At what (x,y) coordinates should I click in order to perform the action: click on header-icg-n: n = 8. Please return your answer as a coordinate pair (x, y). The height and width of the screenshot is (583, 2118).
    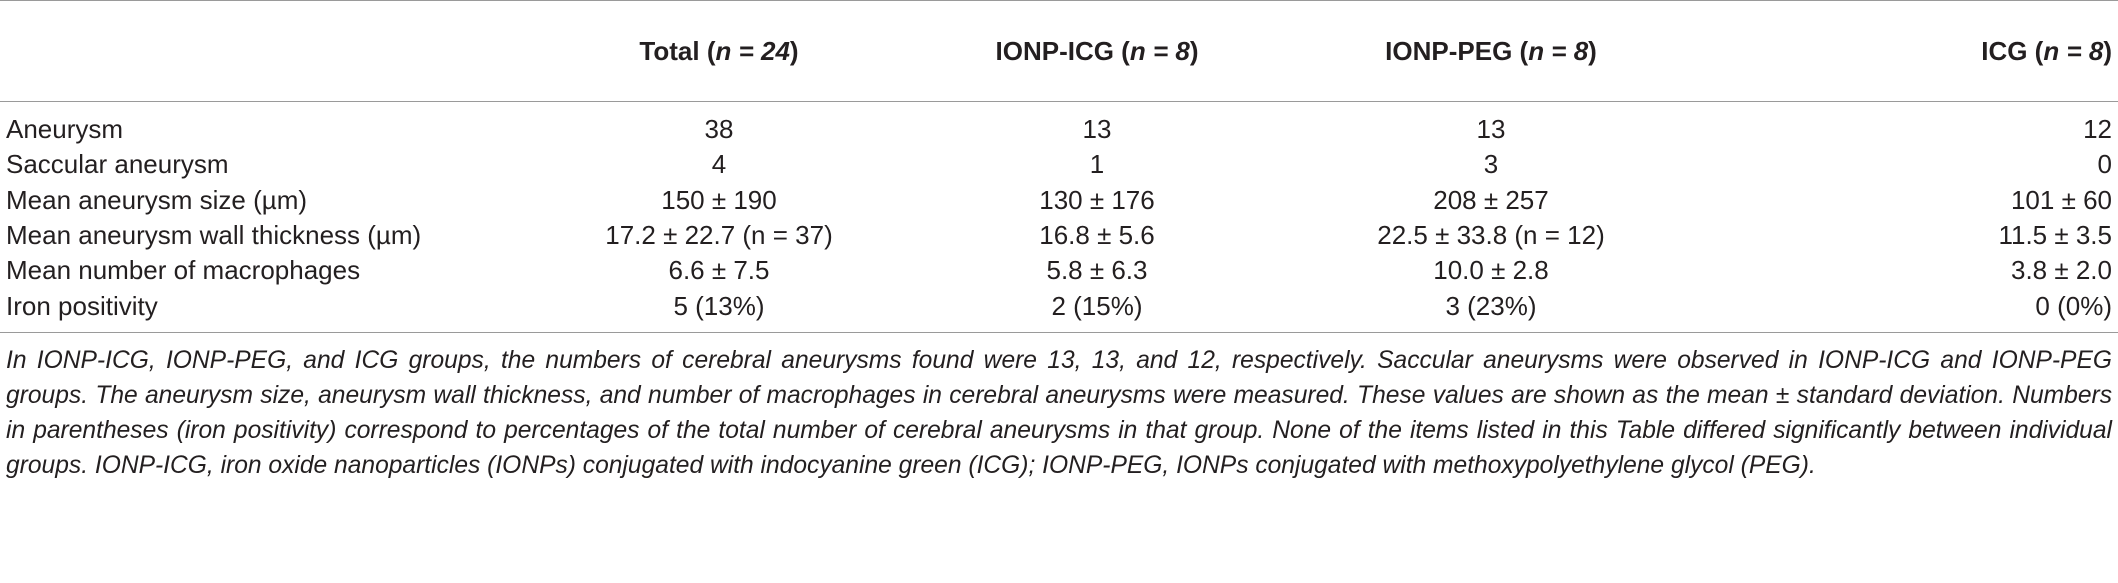
    Looking at the image, I should click on (2073, 50).